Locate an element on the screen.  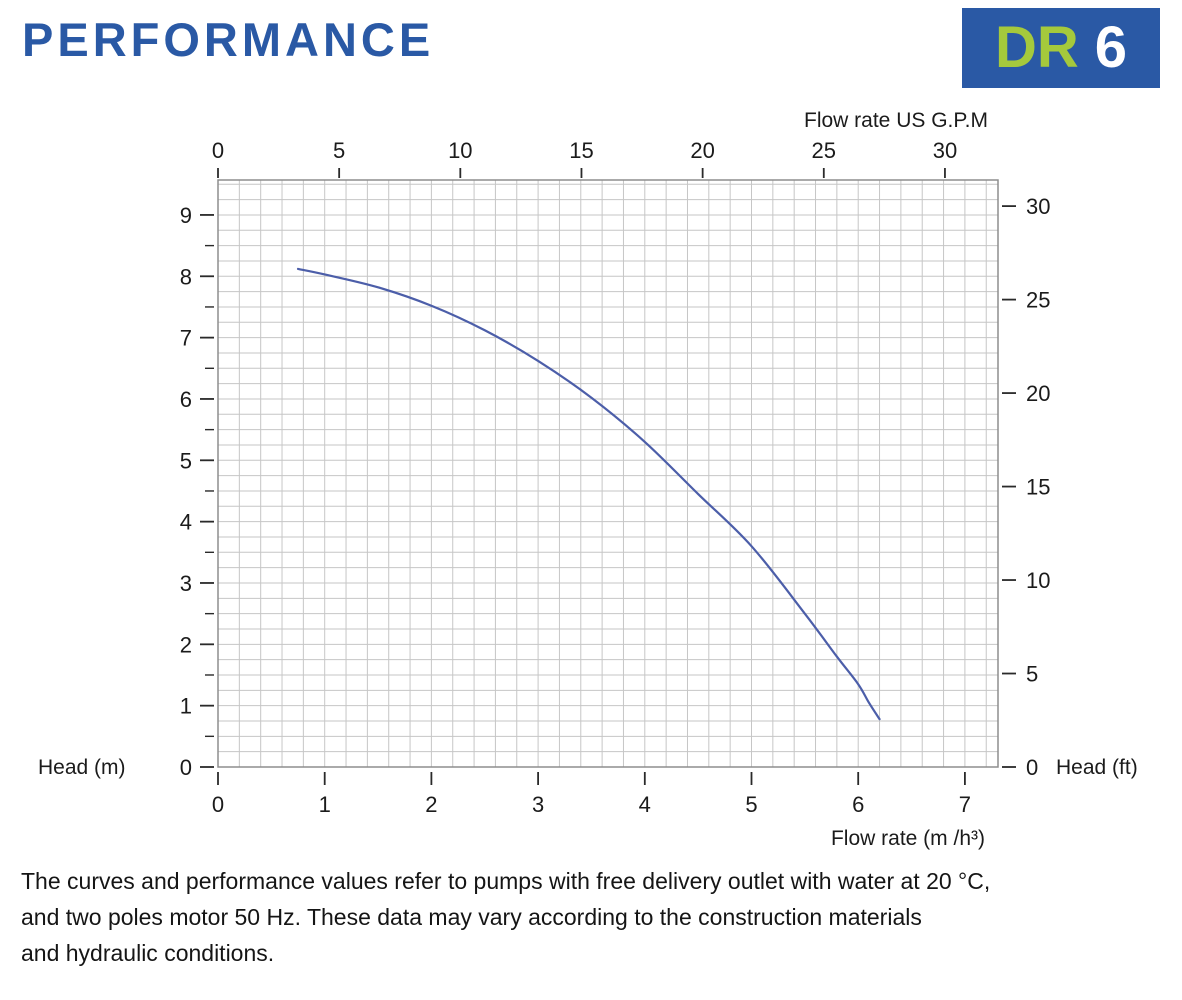
bottom-axis-tick-label: 0 is located at coordinates (218, 804).